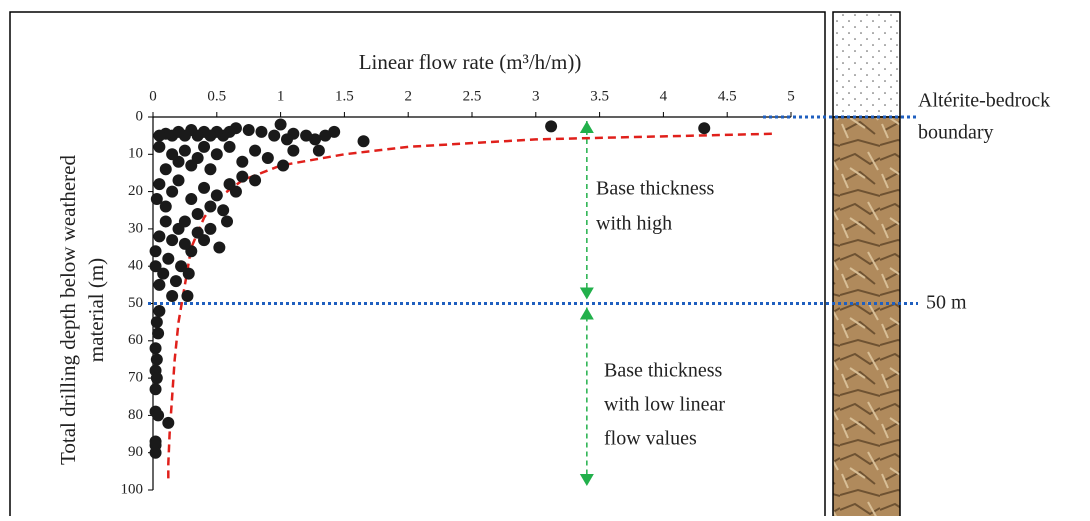 Image resolution: width=1090 pixels, height=521 pixels. What do you see at coordinates (135, 415) in the screenshot?
I see `y-tick-label: 80` at bounding box center [135, 415].